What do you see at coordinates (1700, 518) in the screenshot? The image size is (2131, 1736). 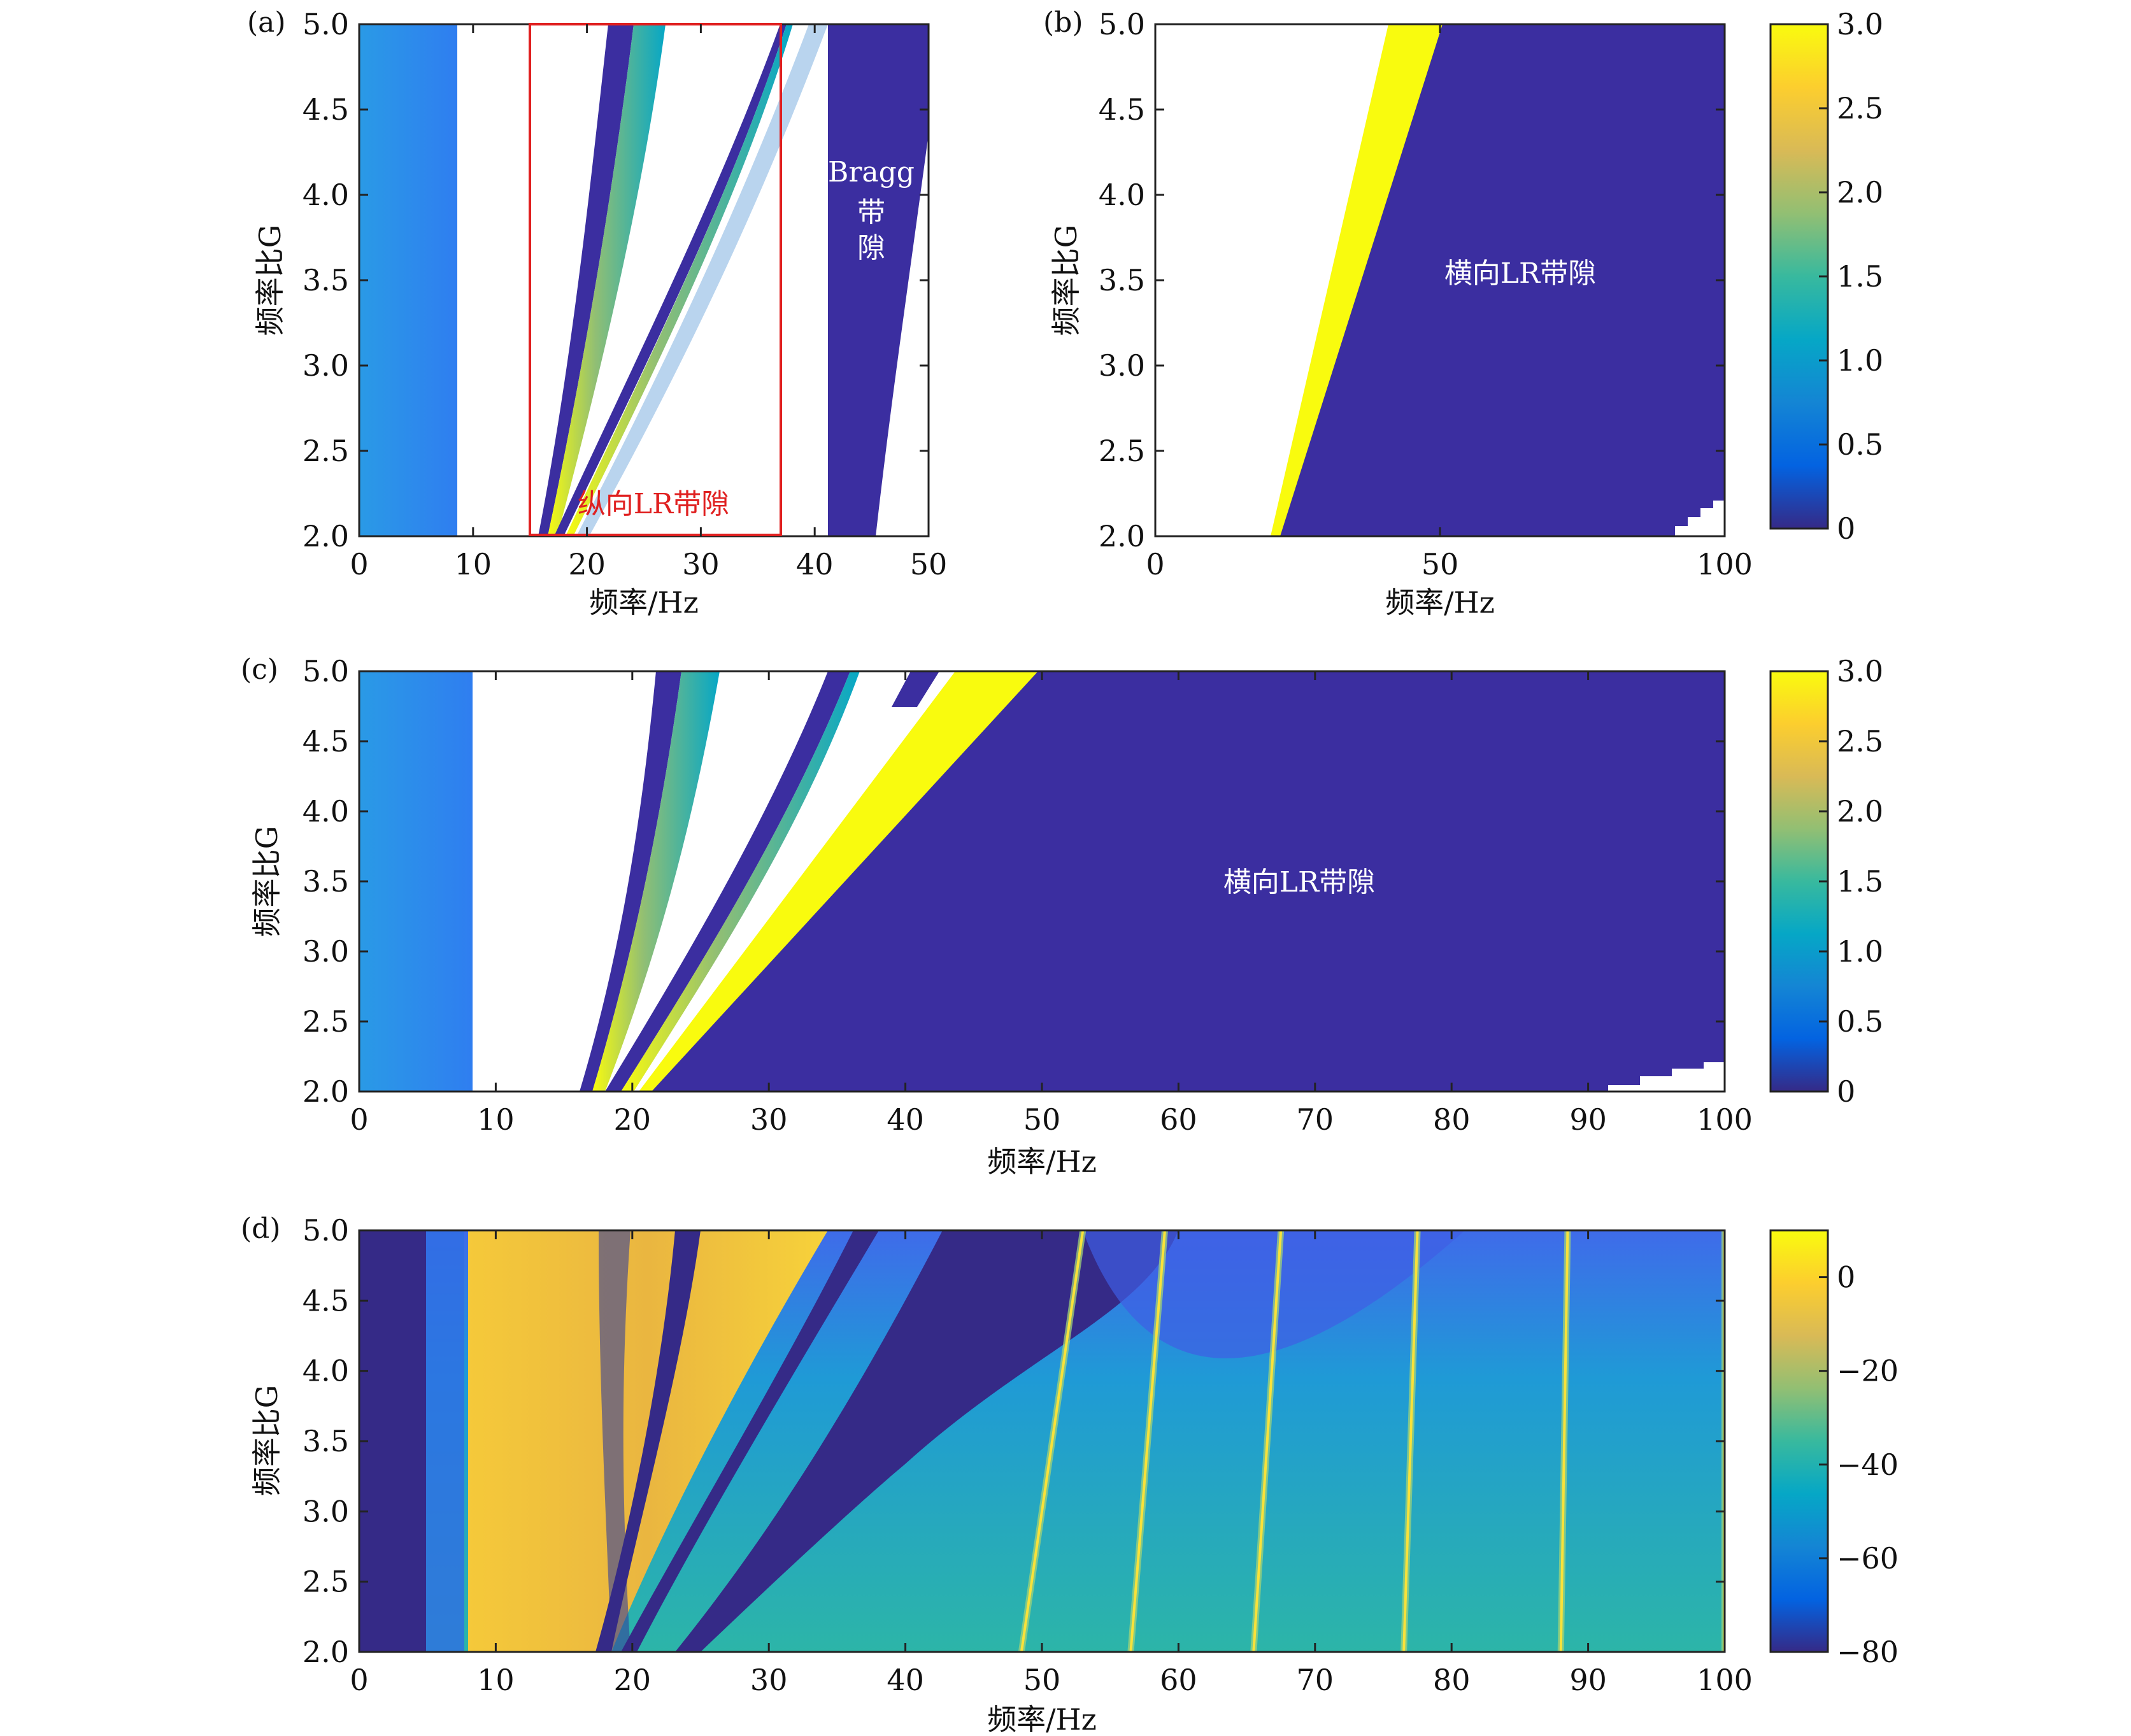 I see `staircase-white` at bounding box center [1700, 518].